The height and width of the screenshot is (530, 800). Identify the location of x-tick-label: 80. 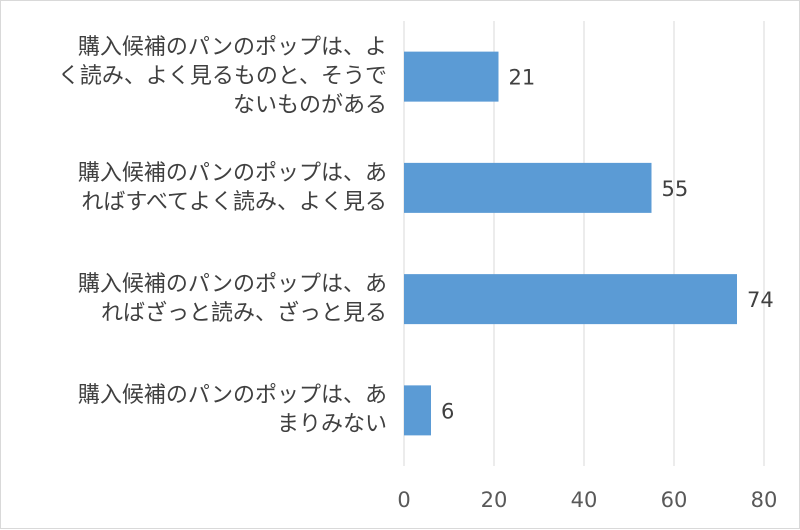
(764, 500).